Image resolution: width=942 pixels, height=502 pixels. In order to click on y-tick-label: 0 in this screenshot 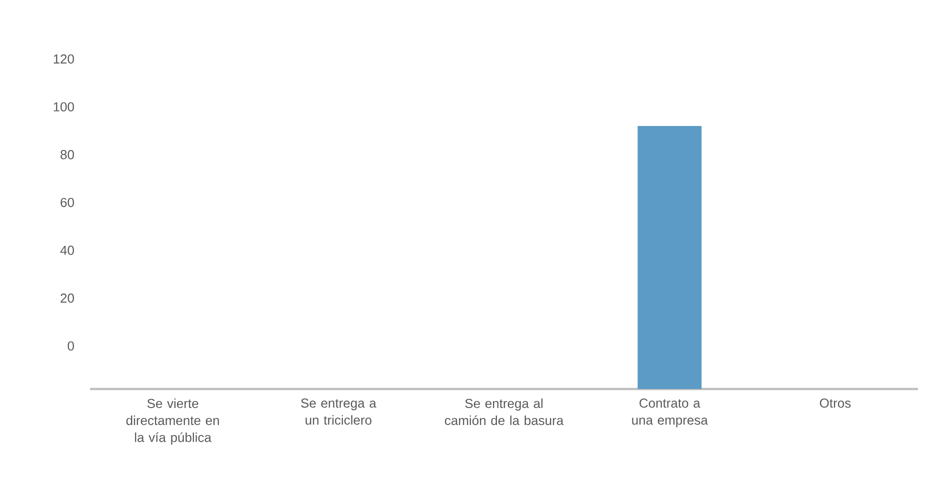, I will do `click(71, 346)`.